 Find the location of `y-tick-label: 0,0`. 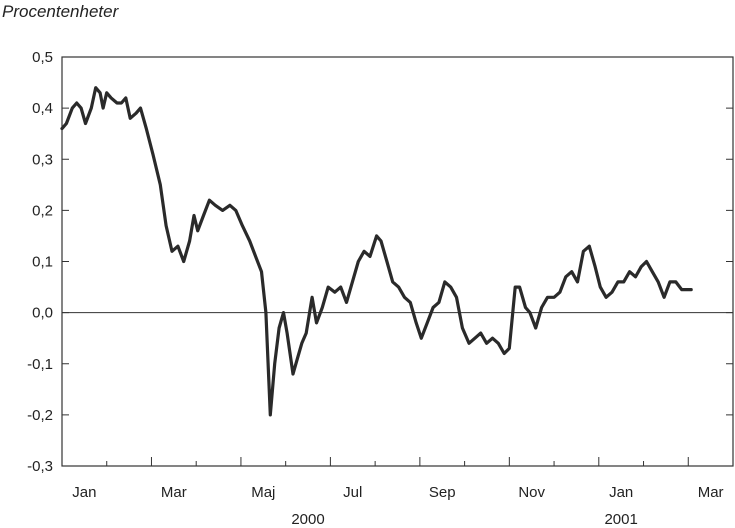

y-tick-label: 0,0 is located at coordinates (42, 313).